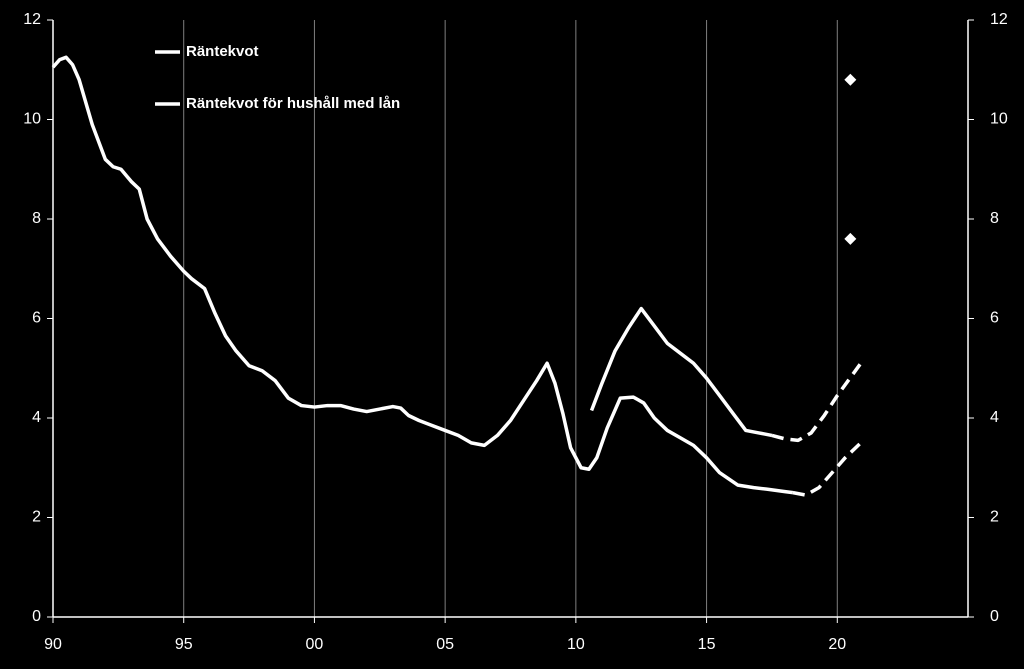 The width and height of the screenshot is (1024, 669). What do you see at coordinates (999, 19) in the screenshot?
I see `y2-tick-label: 12` at bounding box center [999, 19].